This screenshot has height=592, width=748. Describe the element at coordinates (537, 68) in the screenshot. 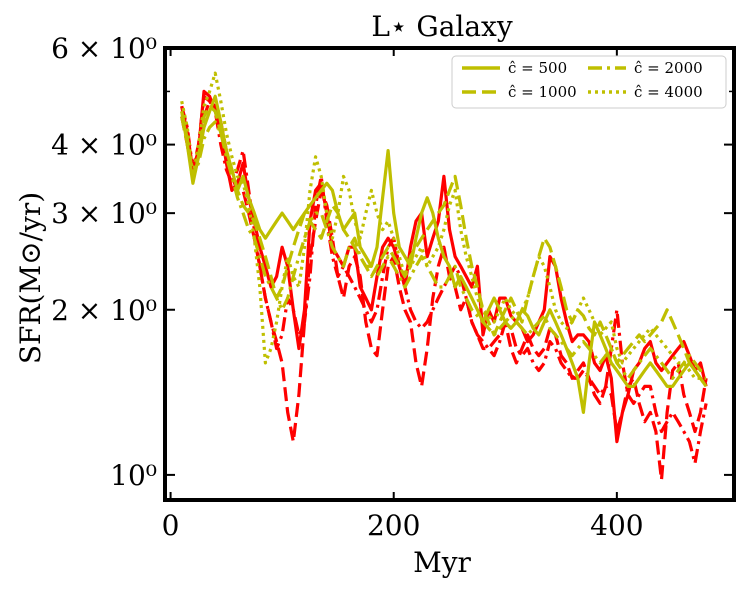

I see `legend-label: ĉ = 500` at that location.